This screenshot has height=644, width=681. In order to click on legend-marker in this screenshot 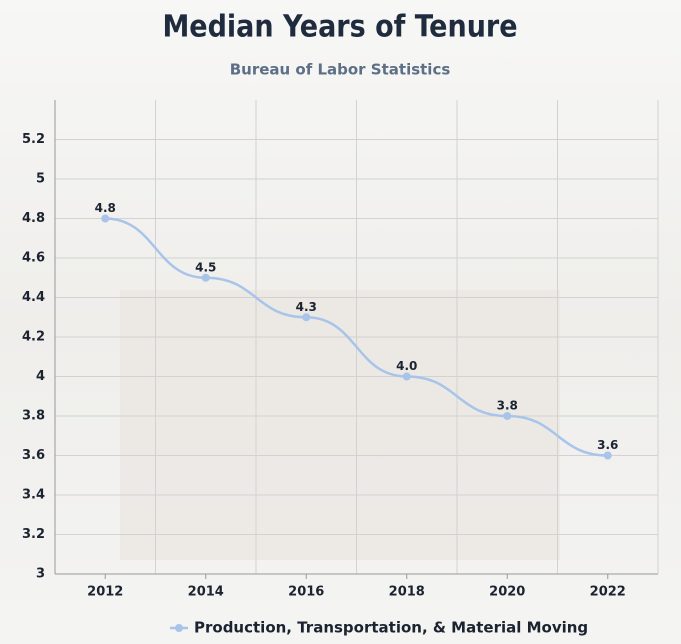, I will do `click(179, 628)`.